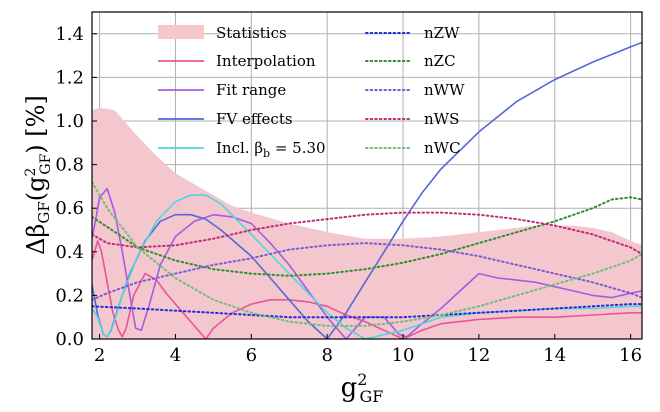 The width and height of the screenshot is (660, 412). I want to click on x-axis-label: g2 GF, so click(362, 388).